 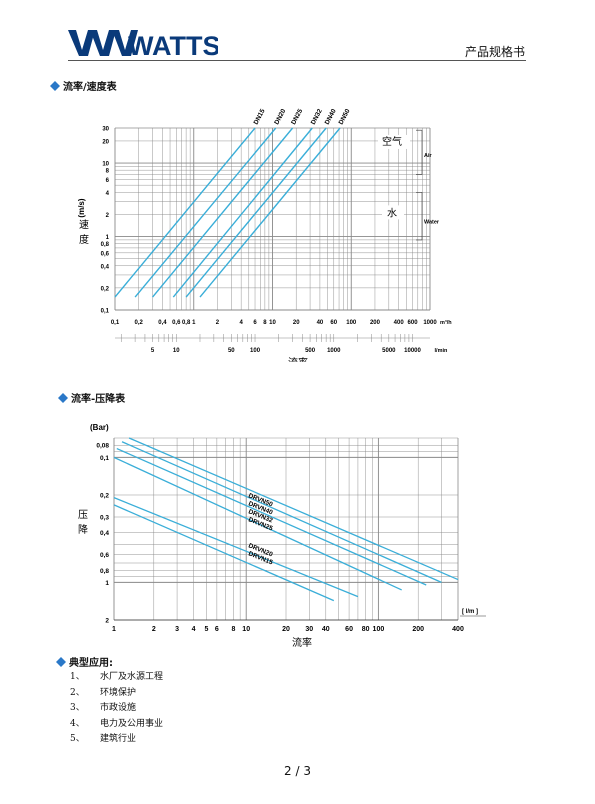 I want to click on series-line-drvn32, so click(x=271, y=516).